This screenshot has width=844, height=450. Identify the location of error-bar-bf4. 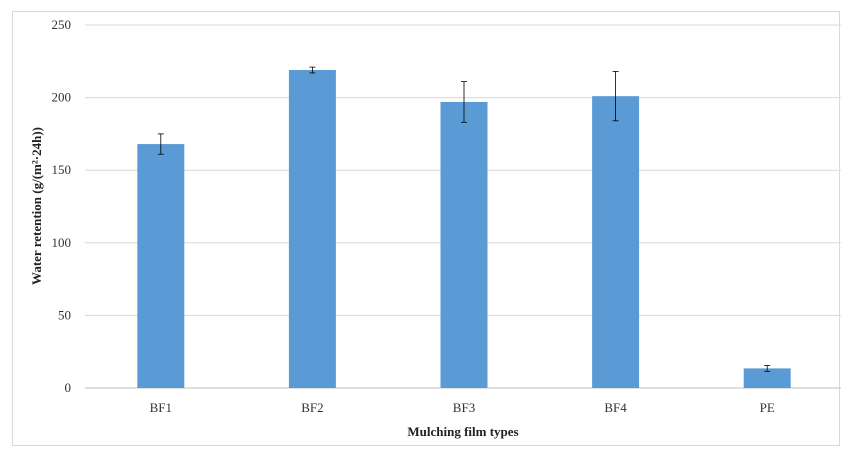
(615, 96).